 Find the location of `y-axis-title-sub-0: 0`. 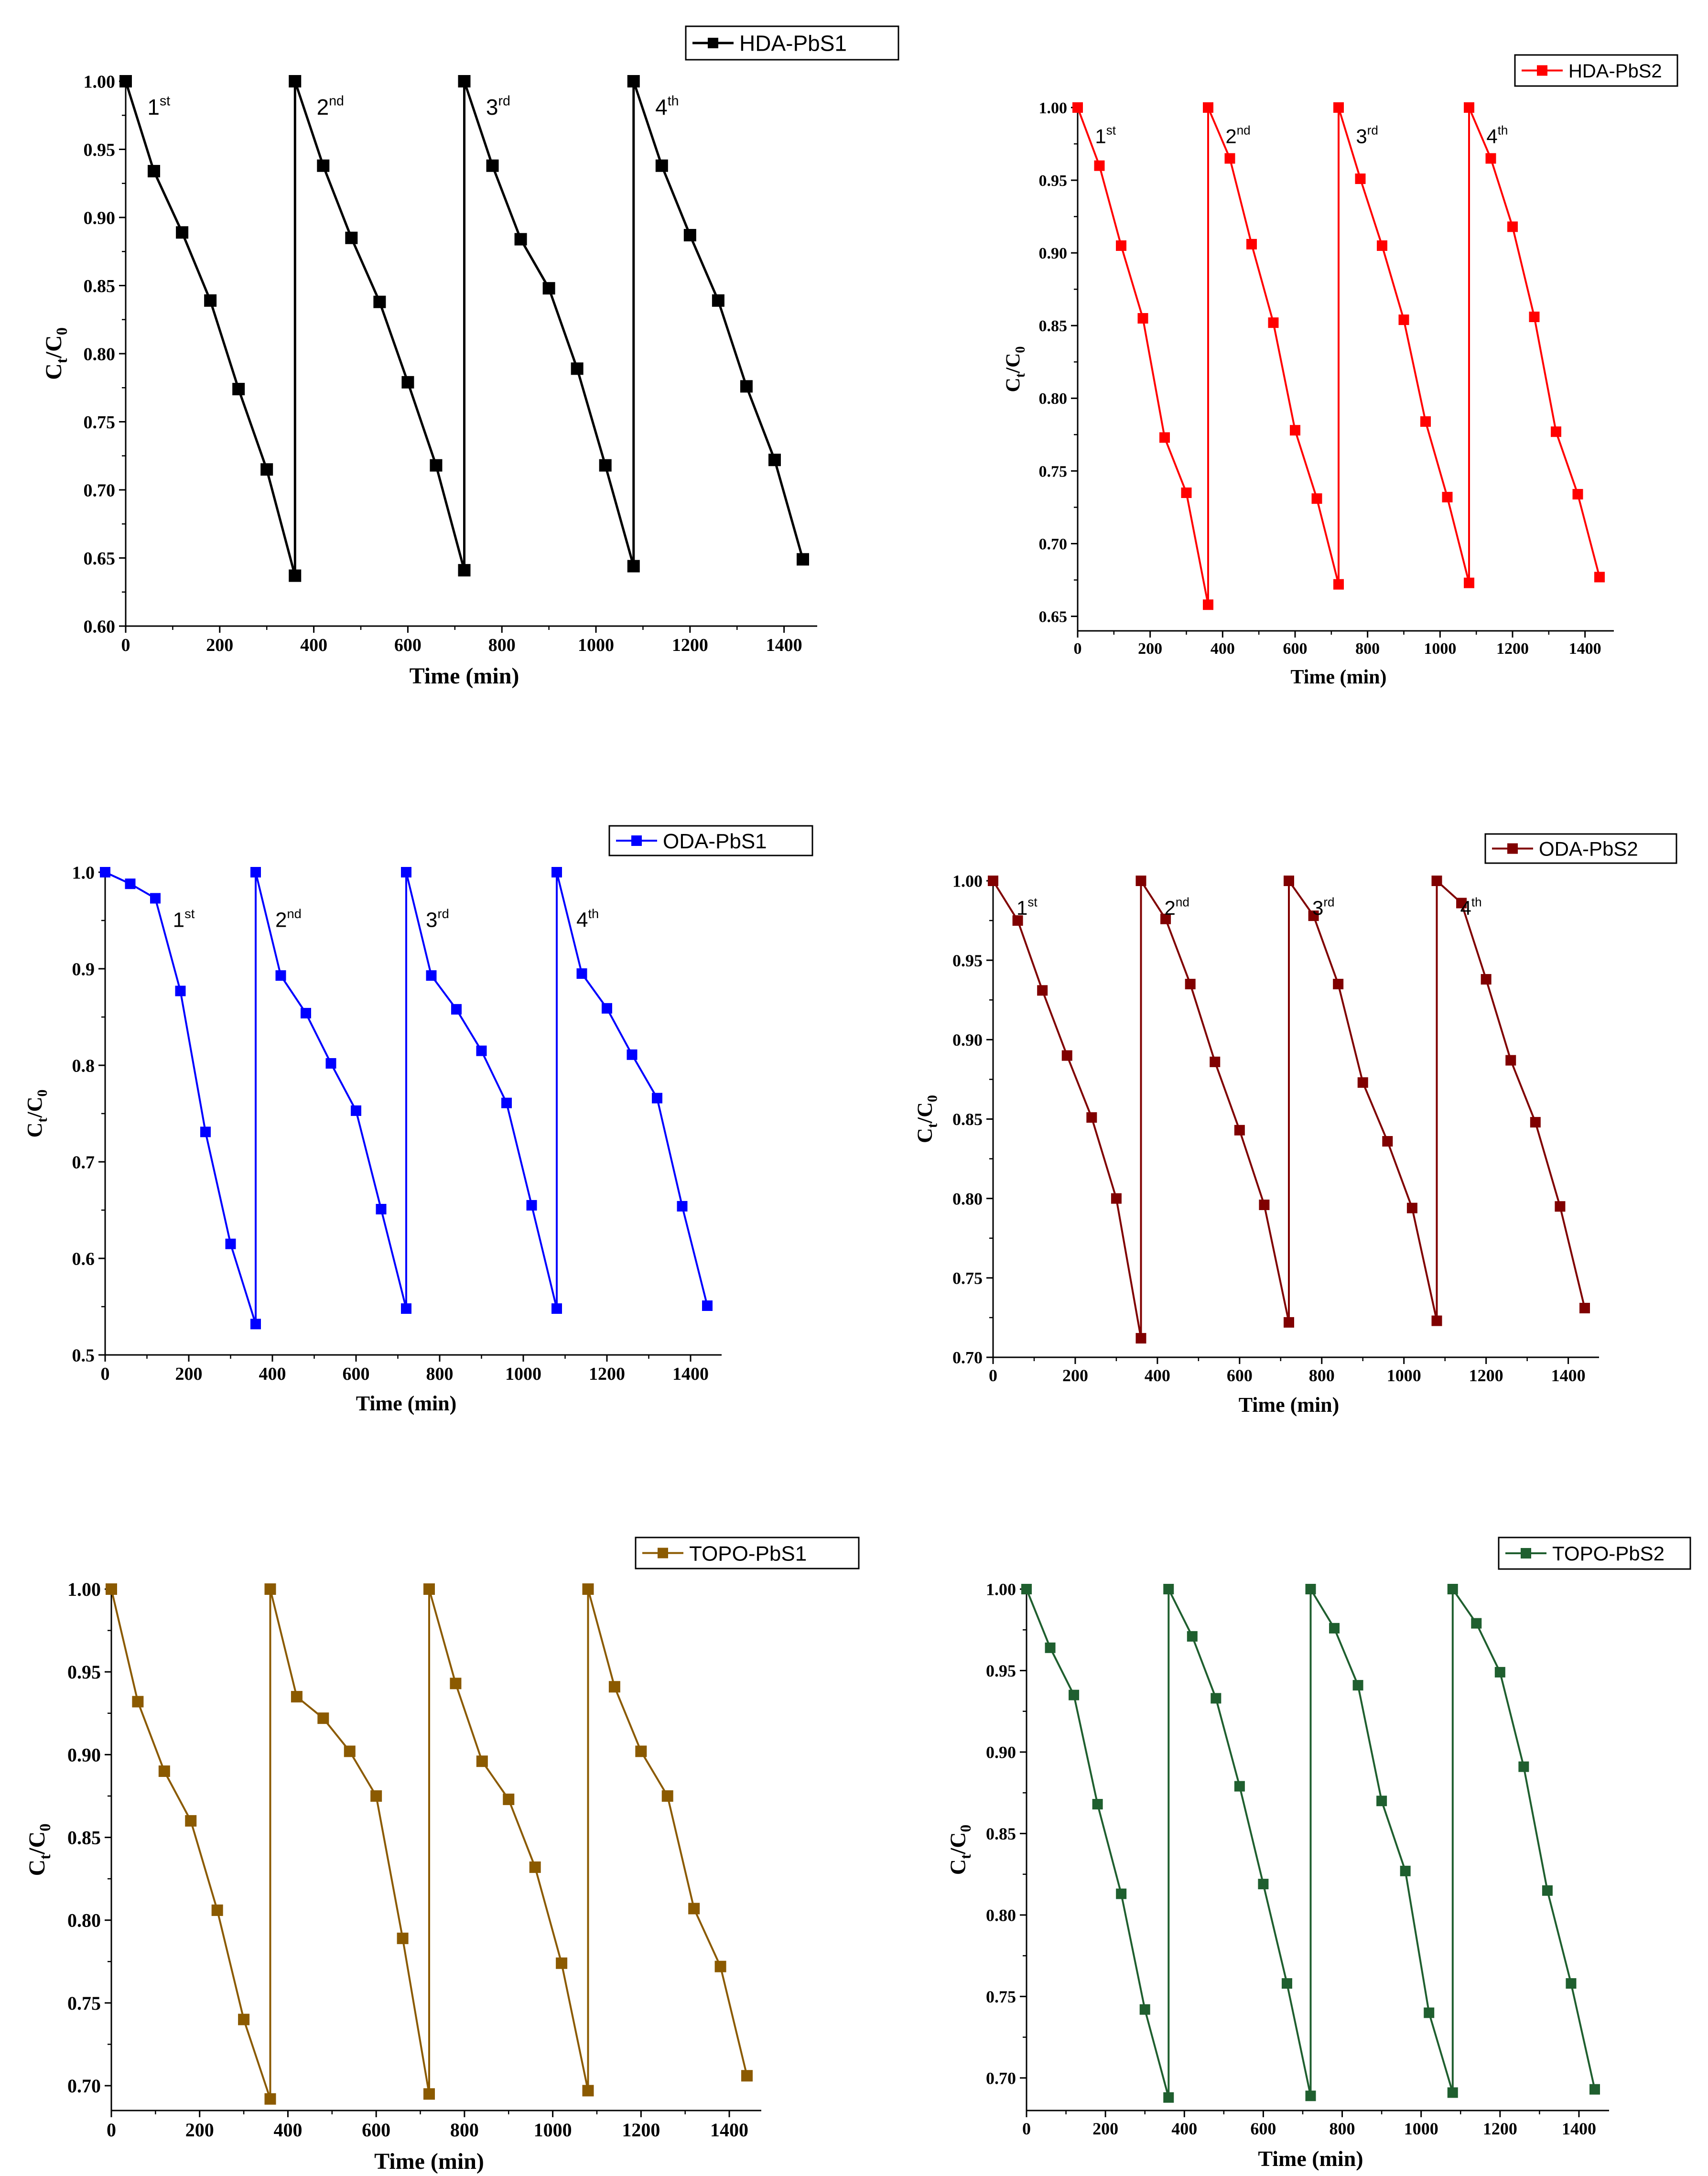

y-axis-title-sub-0: 0 is located at coordinates (42, 1093).